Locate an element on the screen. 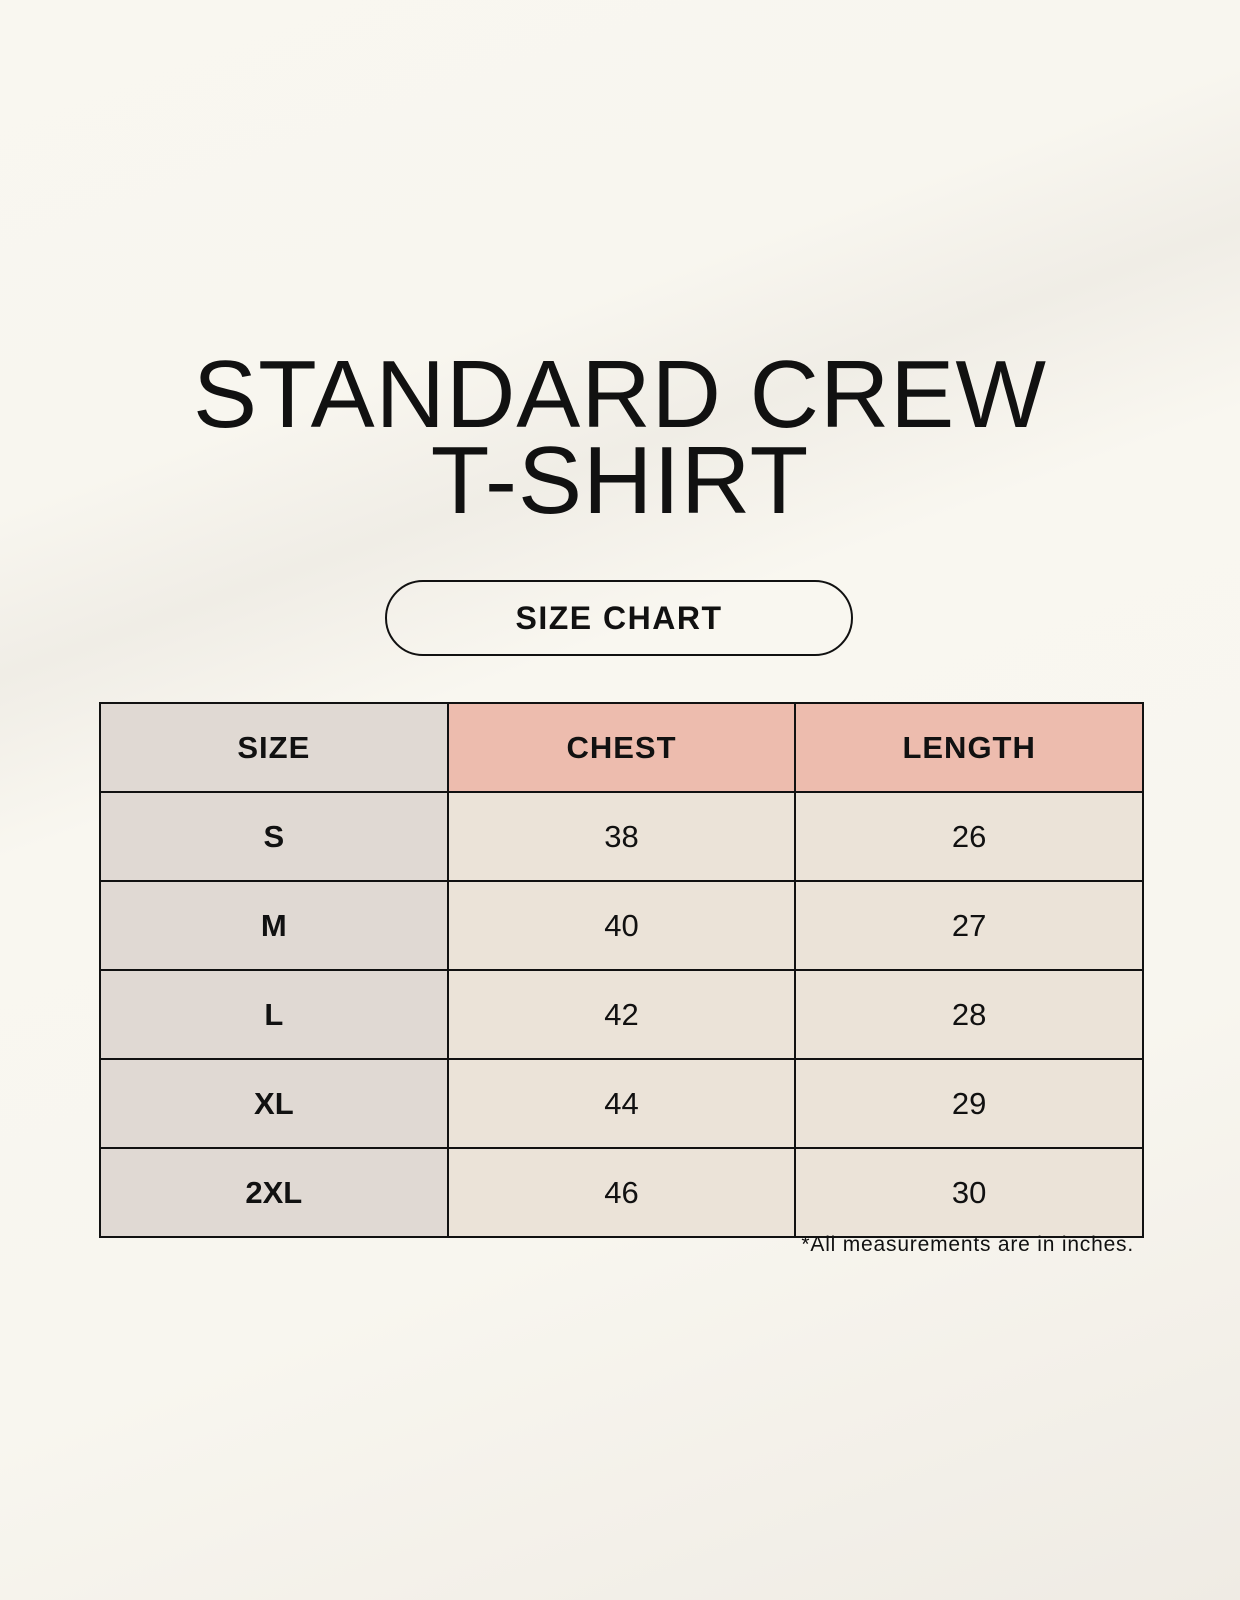 This screenshot has width=1240, height=1600. size-cell: XL is located at coordinates (274, 1103).